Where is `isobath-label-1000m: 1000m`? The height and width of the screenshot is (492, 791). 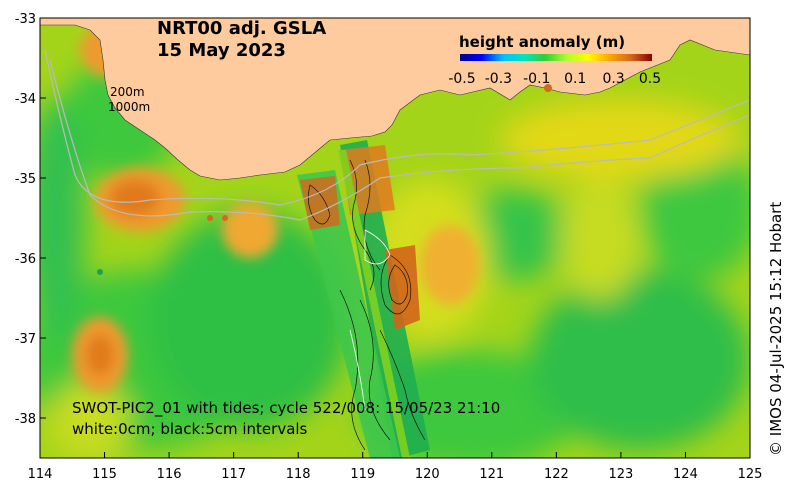 isobath-label-1000m: 1000m is located at coordinates (129, 107).